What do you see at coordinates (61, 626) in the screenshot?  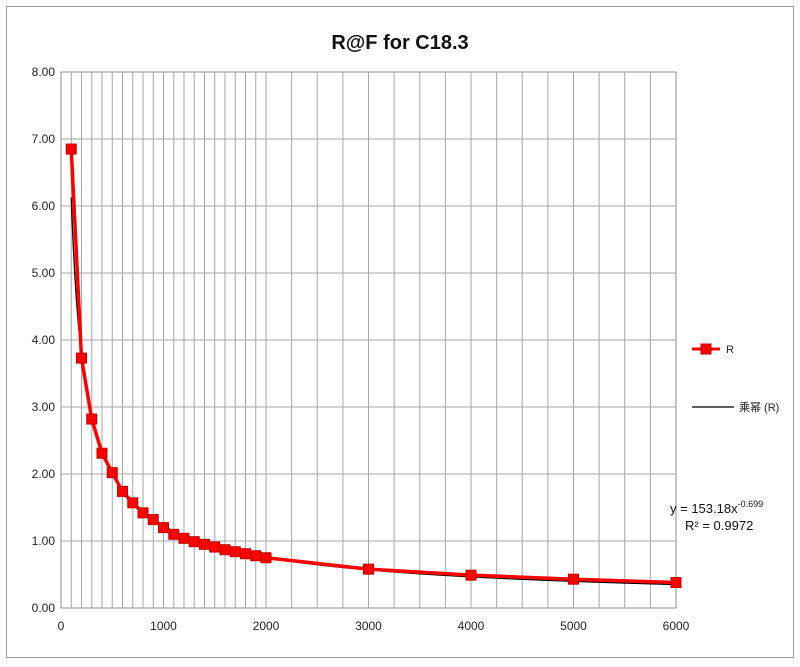 I see `x-tick-label: 0` at bounding box center [61, 626].